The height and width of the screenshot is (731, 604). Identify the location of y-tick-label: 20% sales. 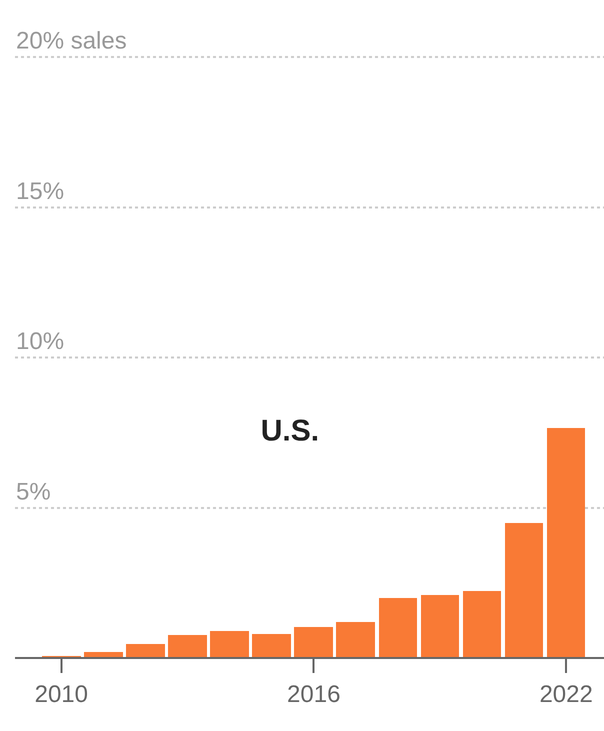
(71, 41).